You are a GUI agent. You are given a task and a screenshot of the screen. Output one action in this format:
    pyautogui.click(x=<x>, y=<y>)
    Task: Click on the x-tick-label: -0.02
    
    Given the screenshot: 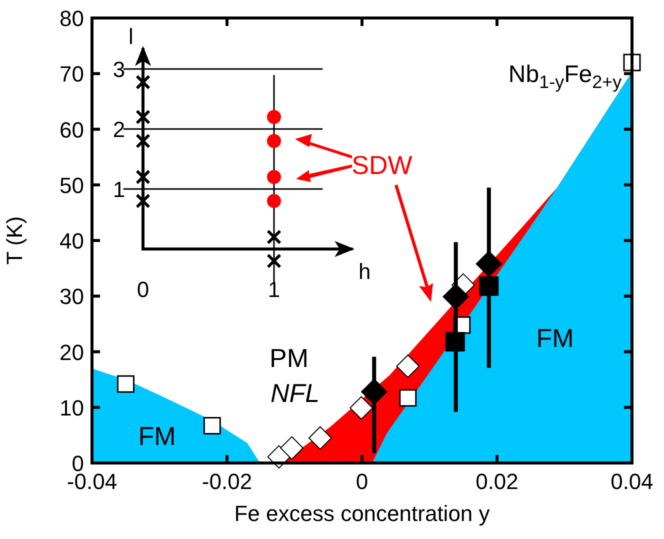 What is the action you would take?
    pyautogui.click(x=227, y=481)
    